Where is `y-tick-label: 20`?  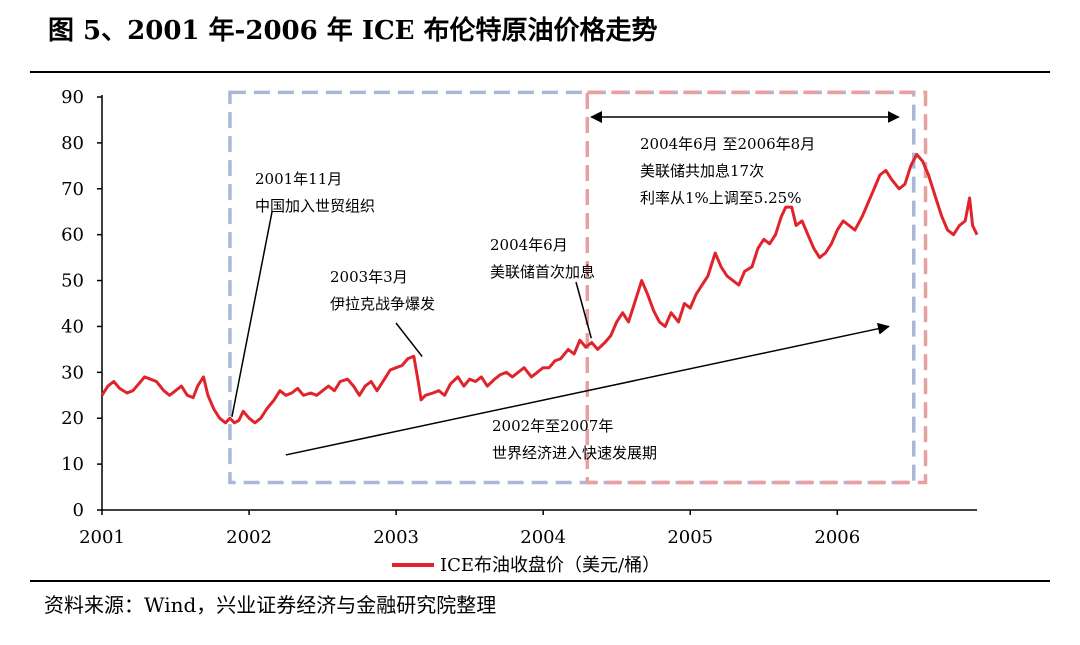
y-tick-label: 20 is located at coordinates (72, 418).